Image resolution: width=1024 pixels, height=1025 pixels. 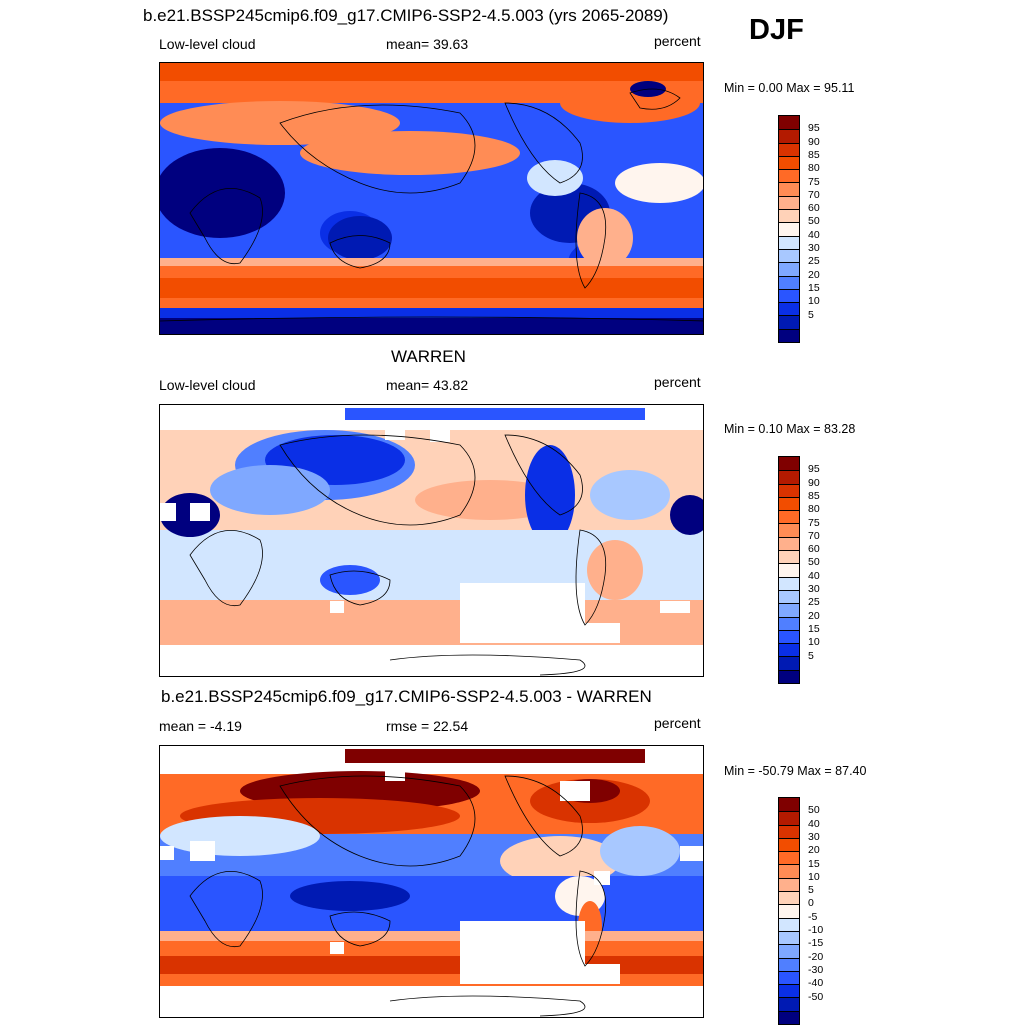 I want to click on panel-3-mean-label: mean = -4.19, so click(x=200, y=726).